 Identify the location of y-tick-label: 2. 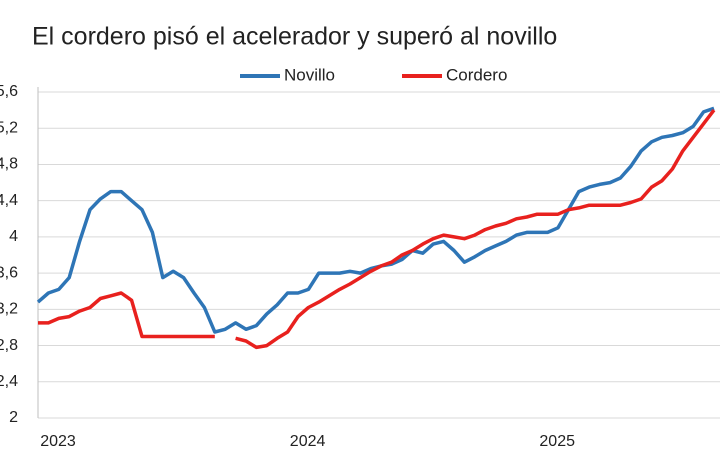
(13, 417).